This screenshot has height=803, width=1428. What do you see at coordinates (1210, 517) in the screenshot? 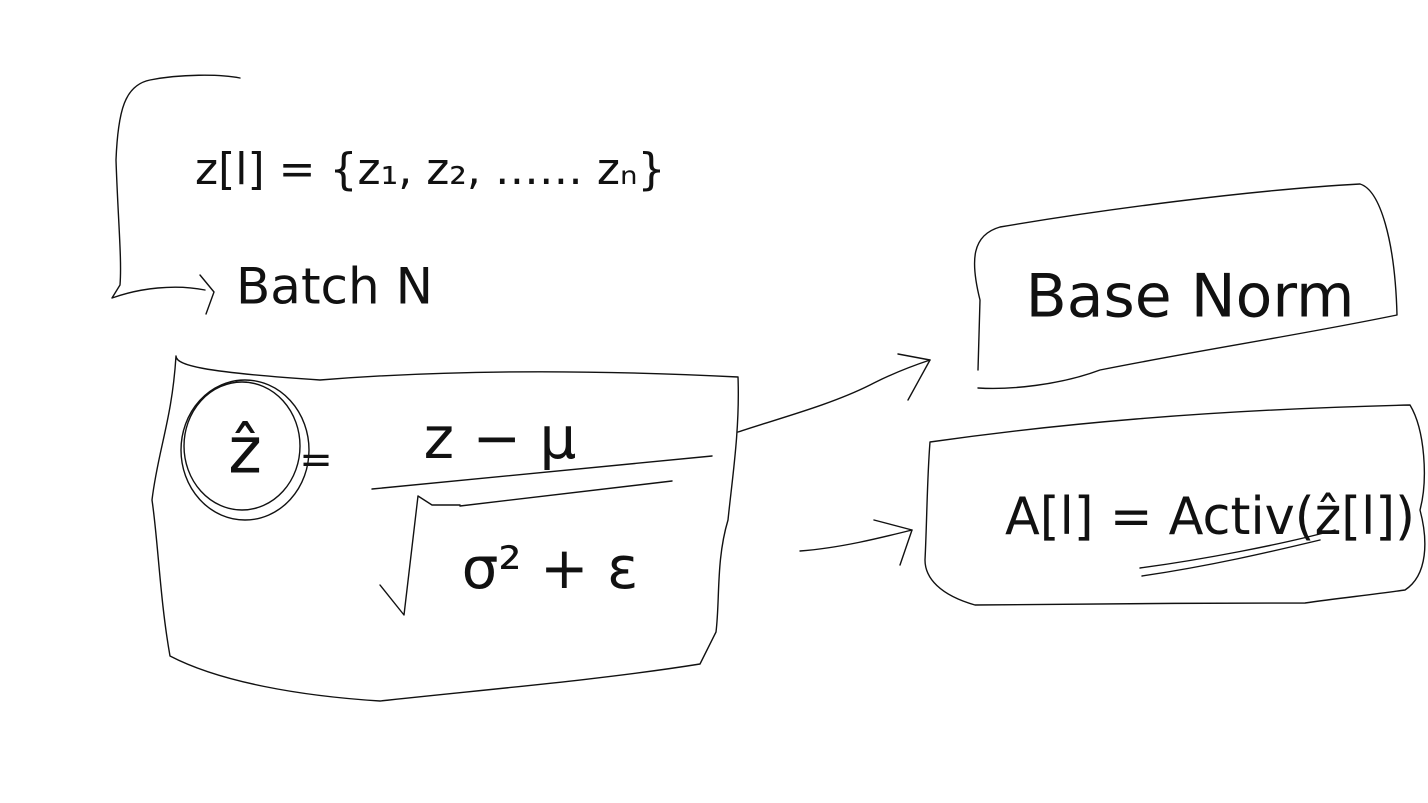
I see `node-label: A[l] = Activ(ẑ[l])` at bounding box center [1210, 517].